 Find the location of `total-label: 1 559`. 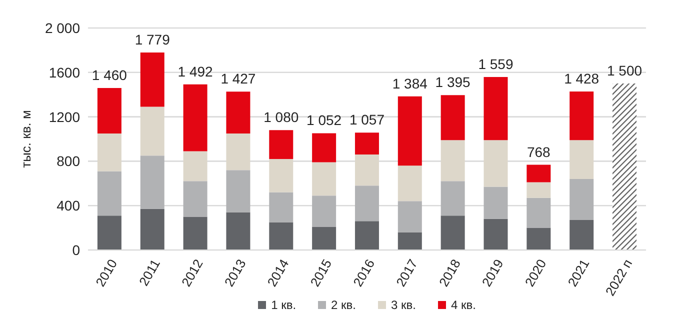

total-label: 1 559 is located at coordinates (496, 64).